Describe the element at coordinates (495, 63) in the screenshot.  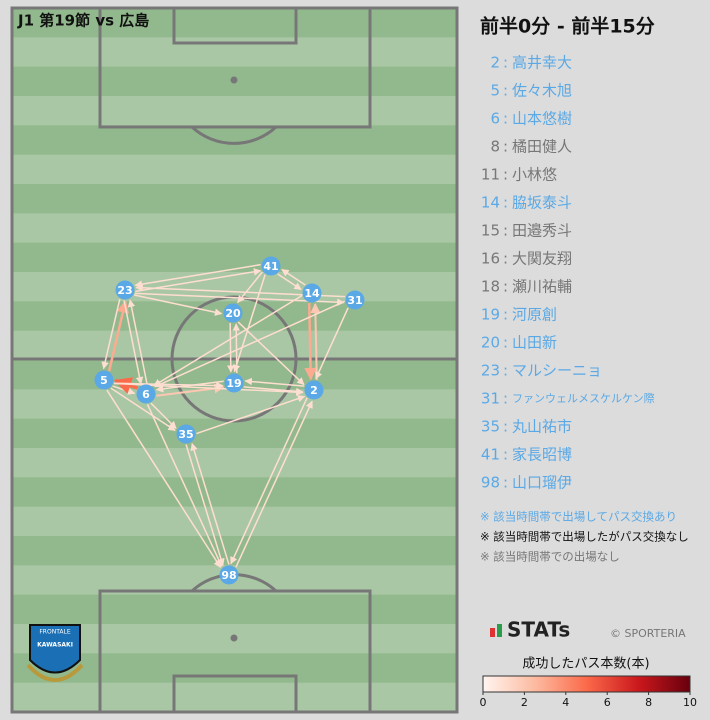
I see `player-number: 2` at that location.